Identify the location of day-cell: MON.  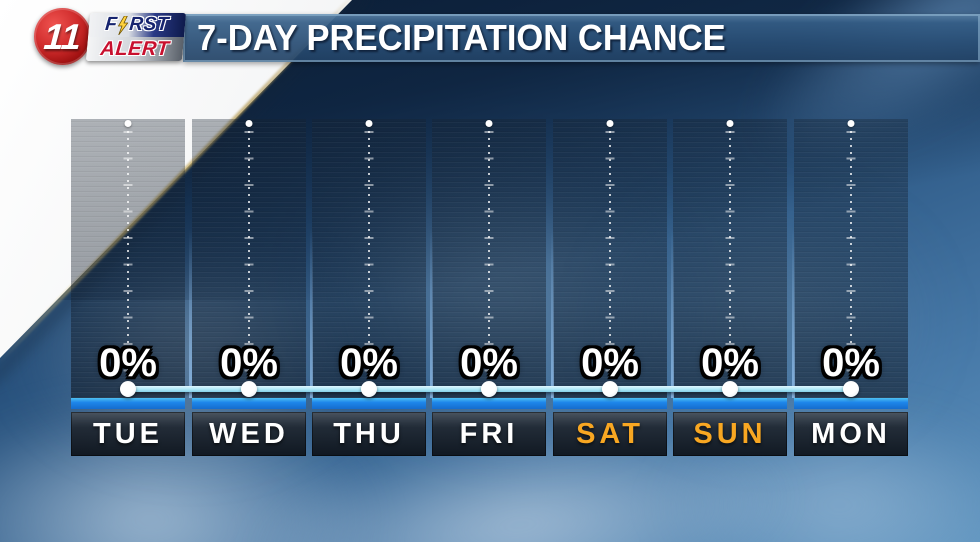
(851, 434).